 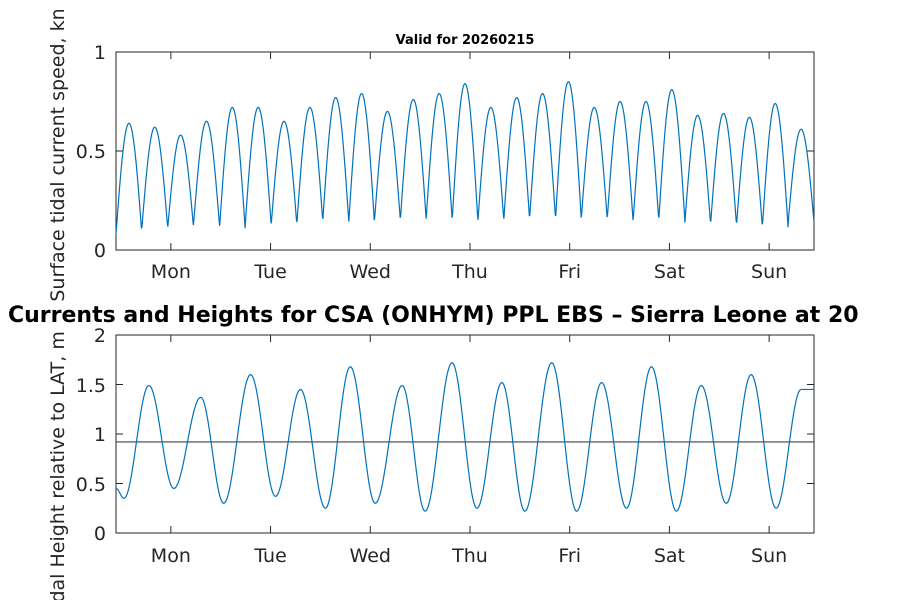 I want to click on y-tick-label: 1.5, so click(x=91, y=386).